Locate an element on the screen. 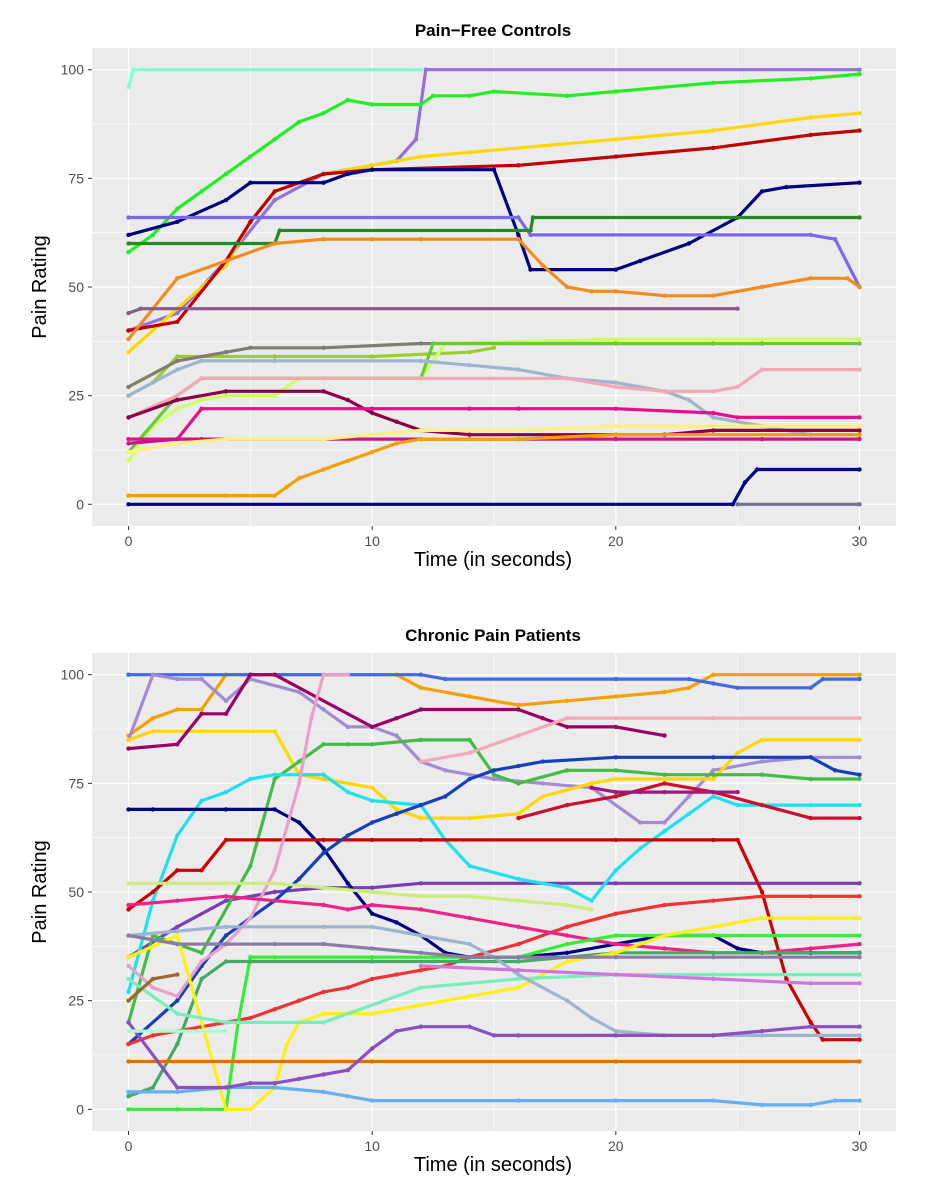 The image size is (950, 1200). series-medium-purple is located at coordinates (494, 1055).